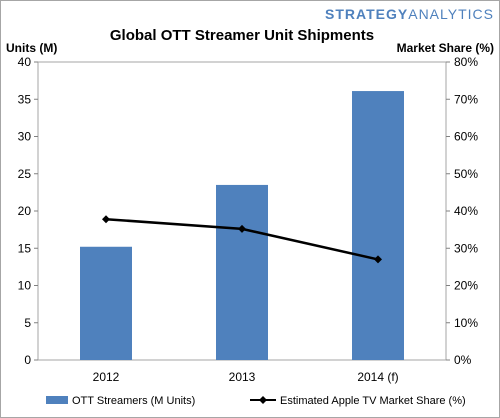  I want to click on legend-label-bars: OTT Streamers (M Units), so click(133, 401).